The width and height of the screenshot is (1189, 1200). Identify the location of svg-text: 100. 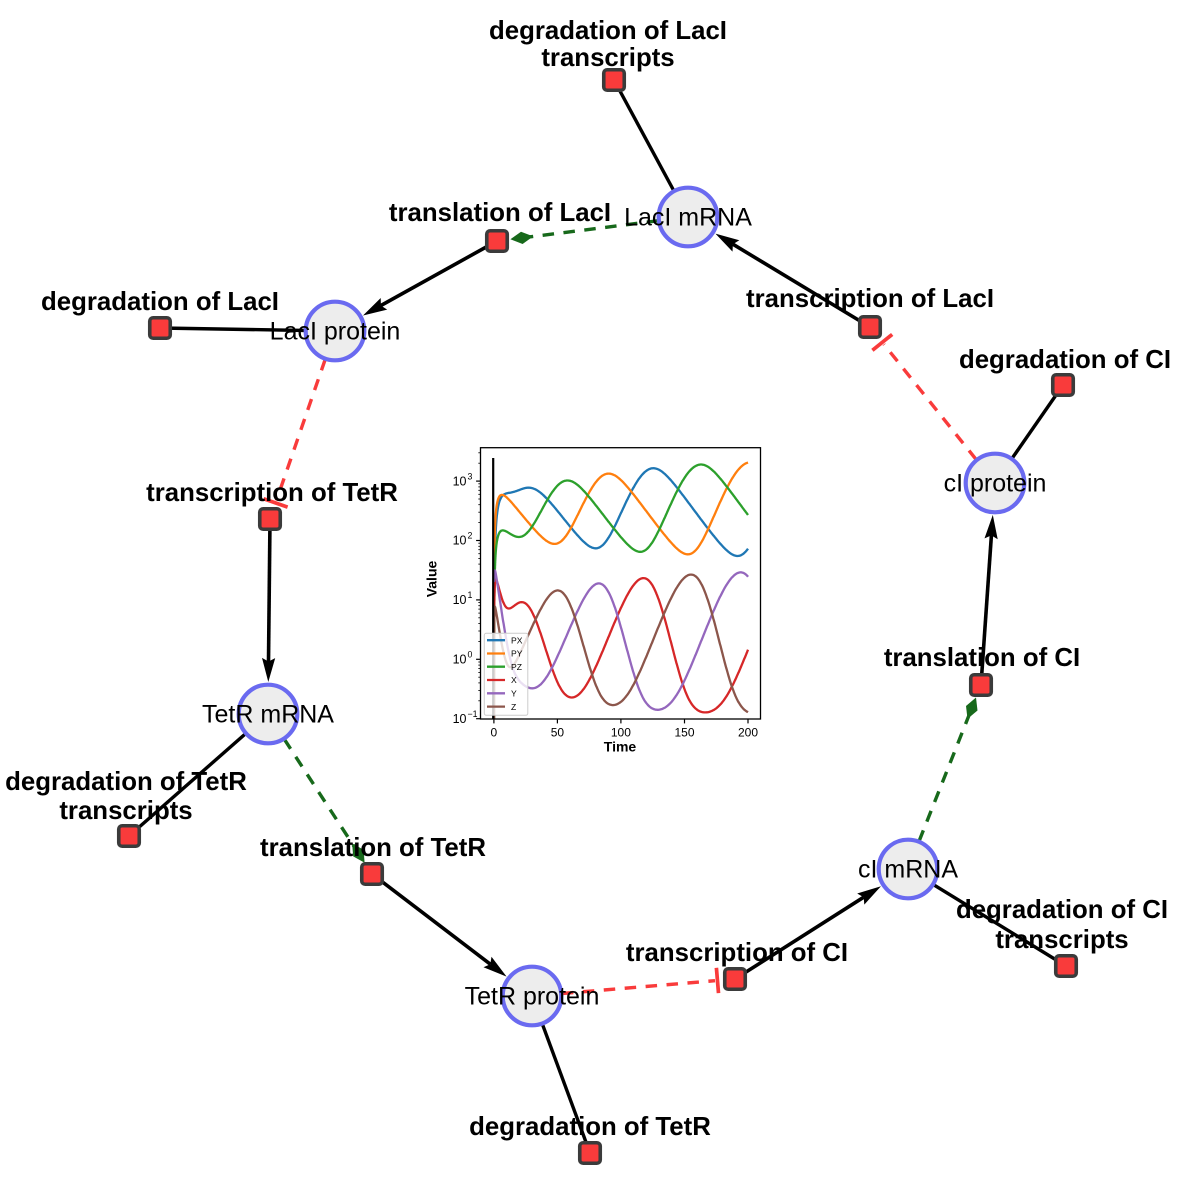
(621, 733).